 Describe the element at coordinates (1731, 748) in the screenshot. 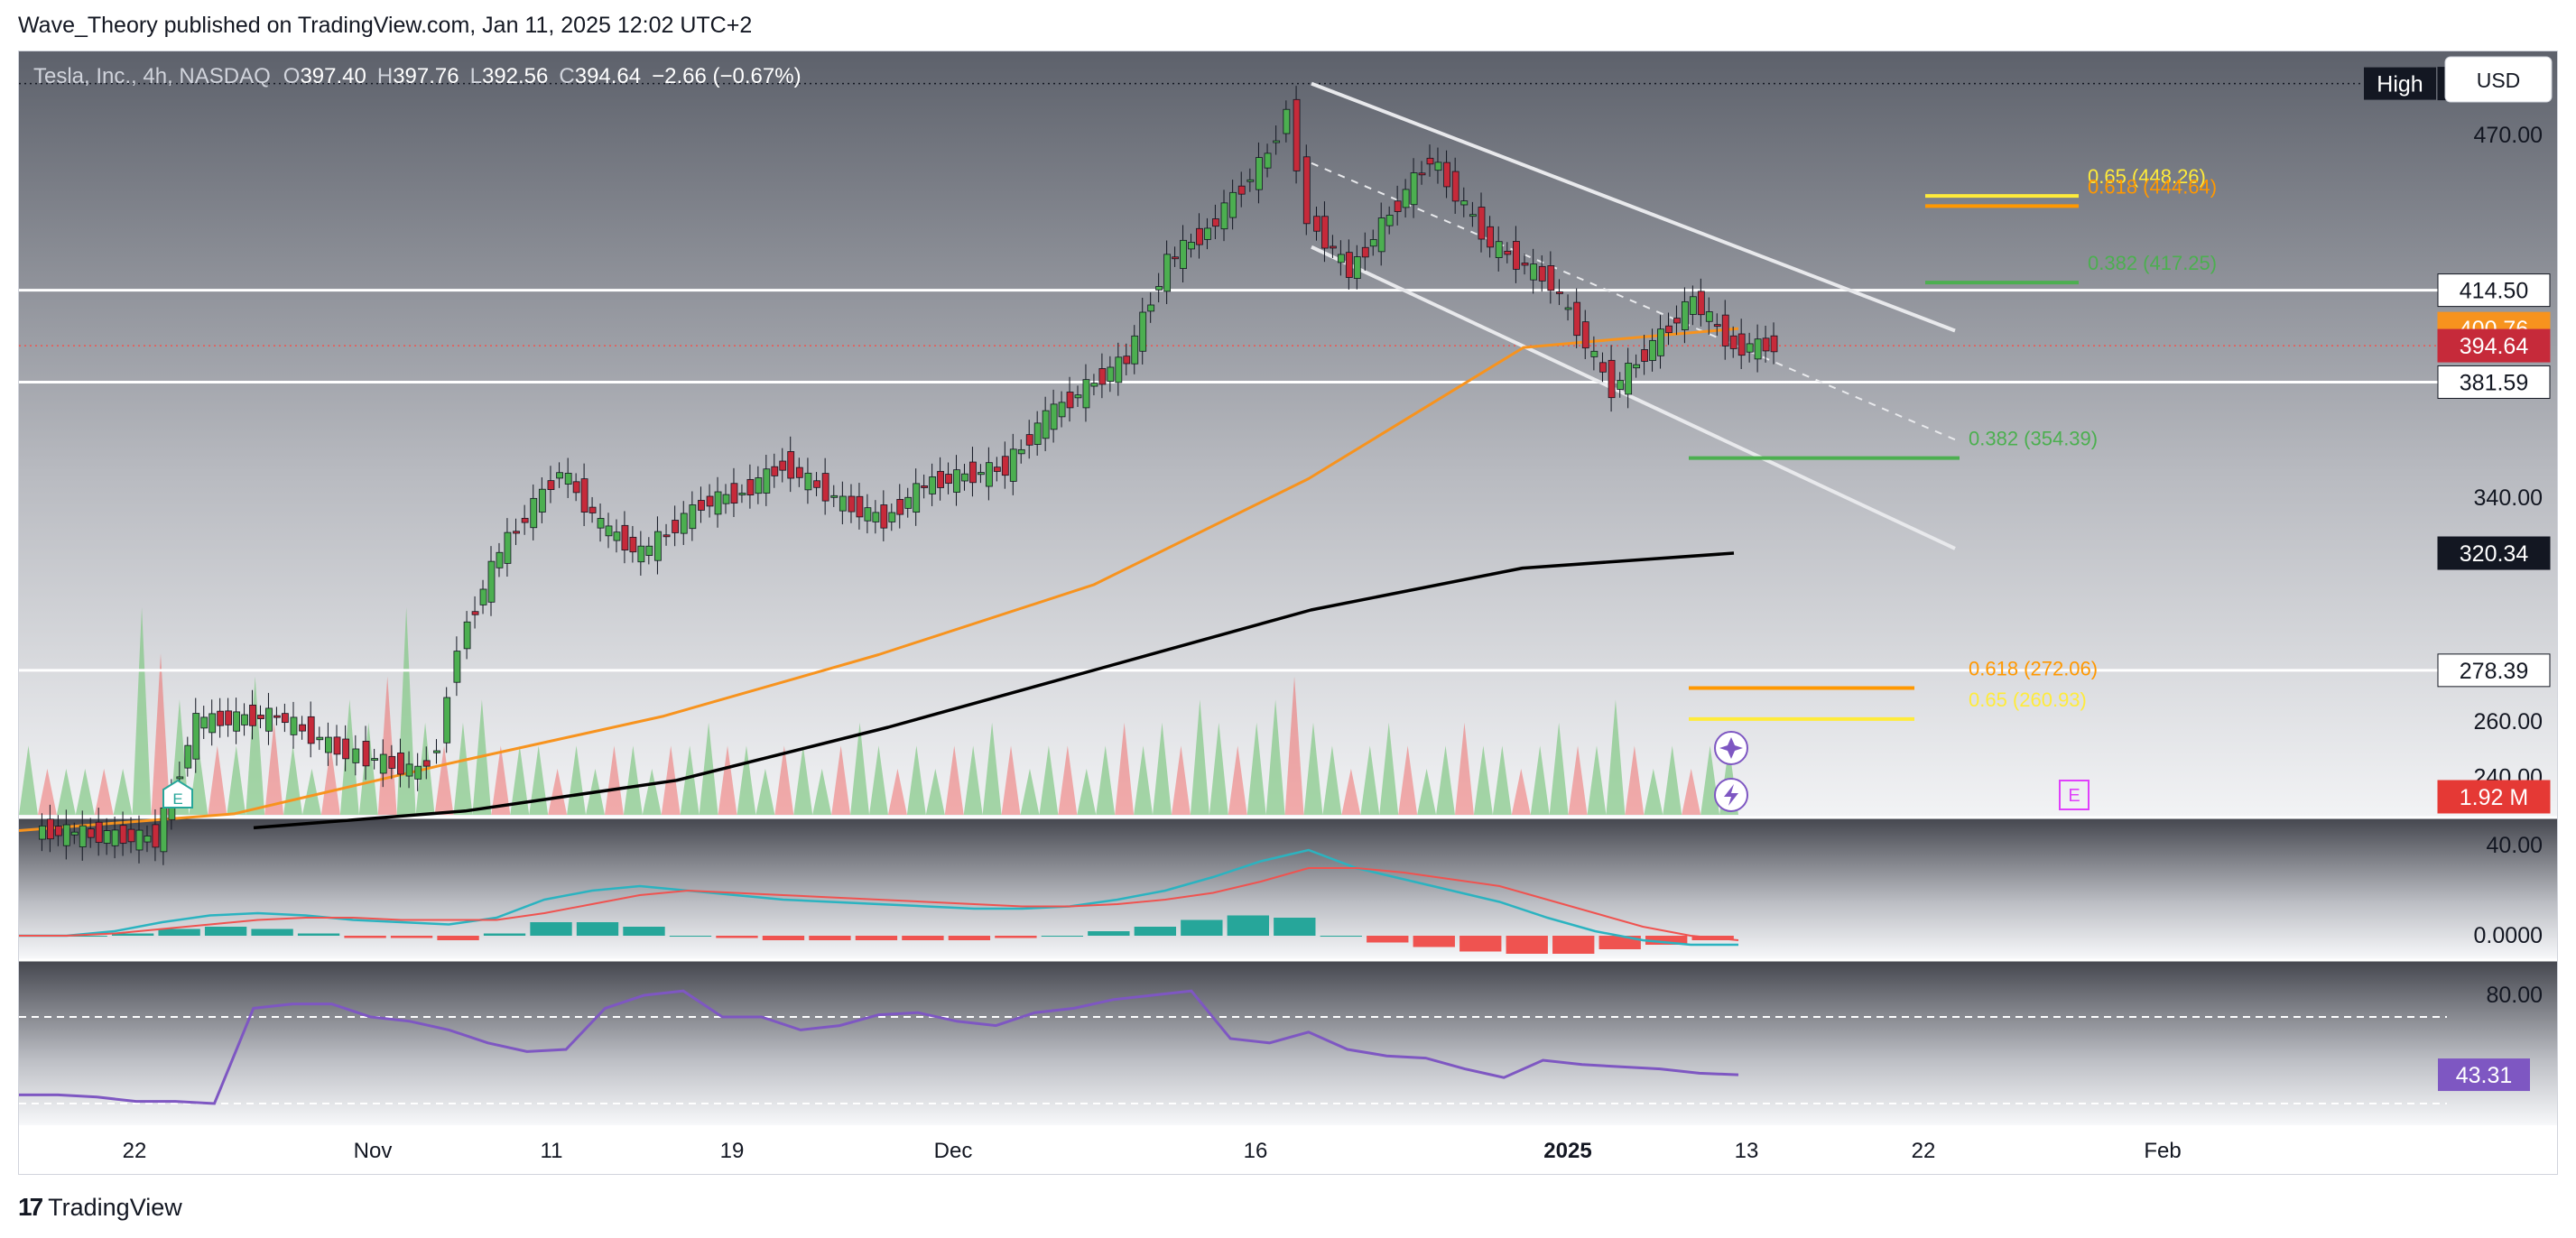

I see `news-icon` at that location.